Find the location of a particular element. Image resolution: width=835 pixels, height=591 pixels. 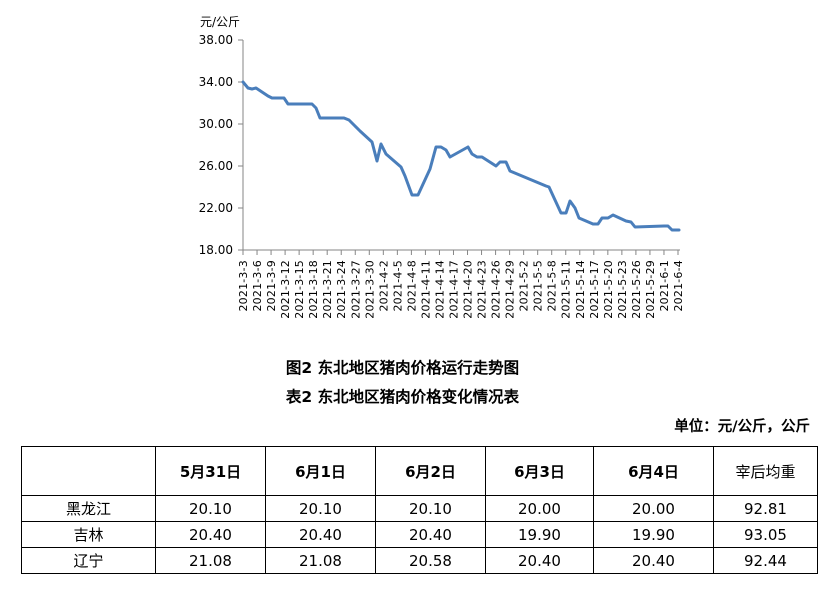

x-tick-label: 2021-3-27 is located at coordinates (355, 289).